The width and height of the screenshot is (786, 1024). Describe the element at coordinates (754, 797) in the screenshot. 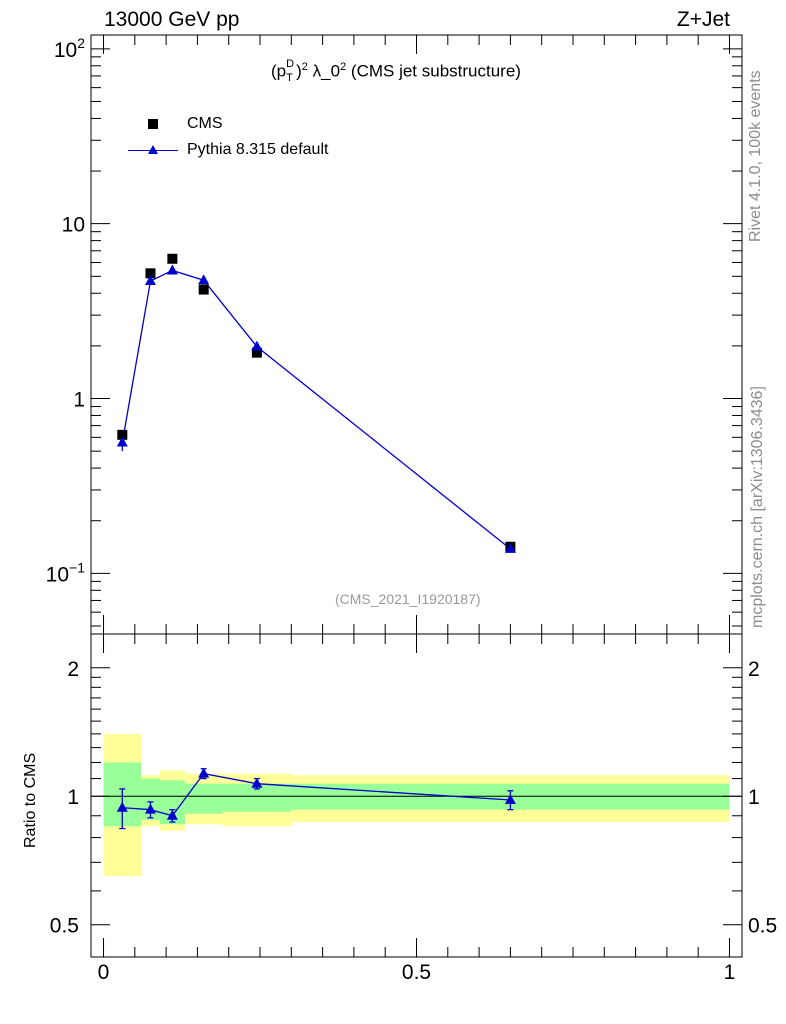

I see `ratio-y-tick-label-right: 1` at that location.